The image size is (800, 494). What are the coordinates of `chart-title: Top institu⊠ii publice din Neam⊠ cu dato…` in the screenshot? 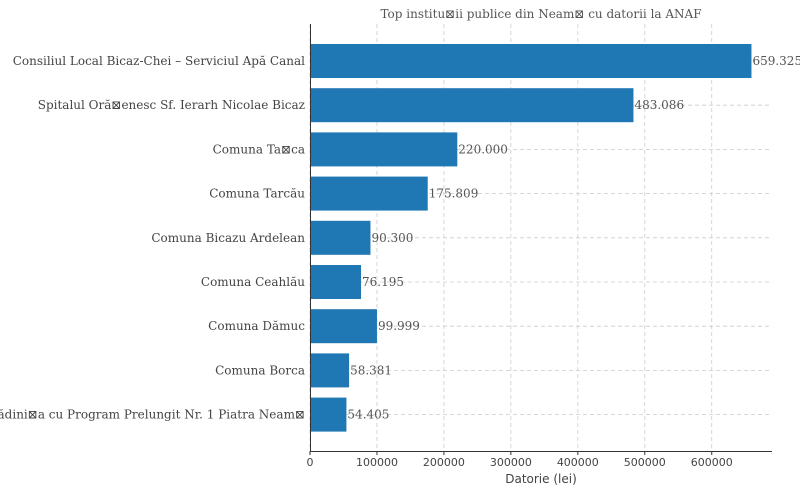 It's located at (540, 14).